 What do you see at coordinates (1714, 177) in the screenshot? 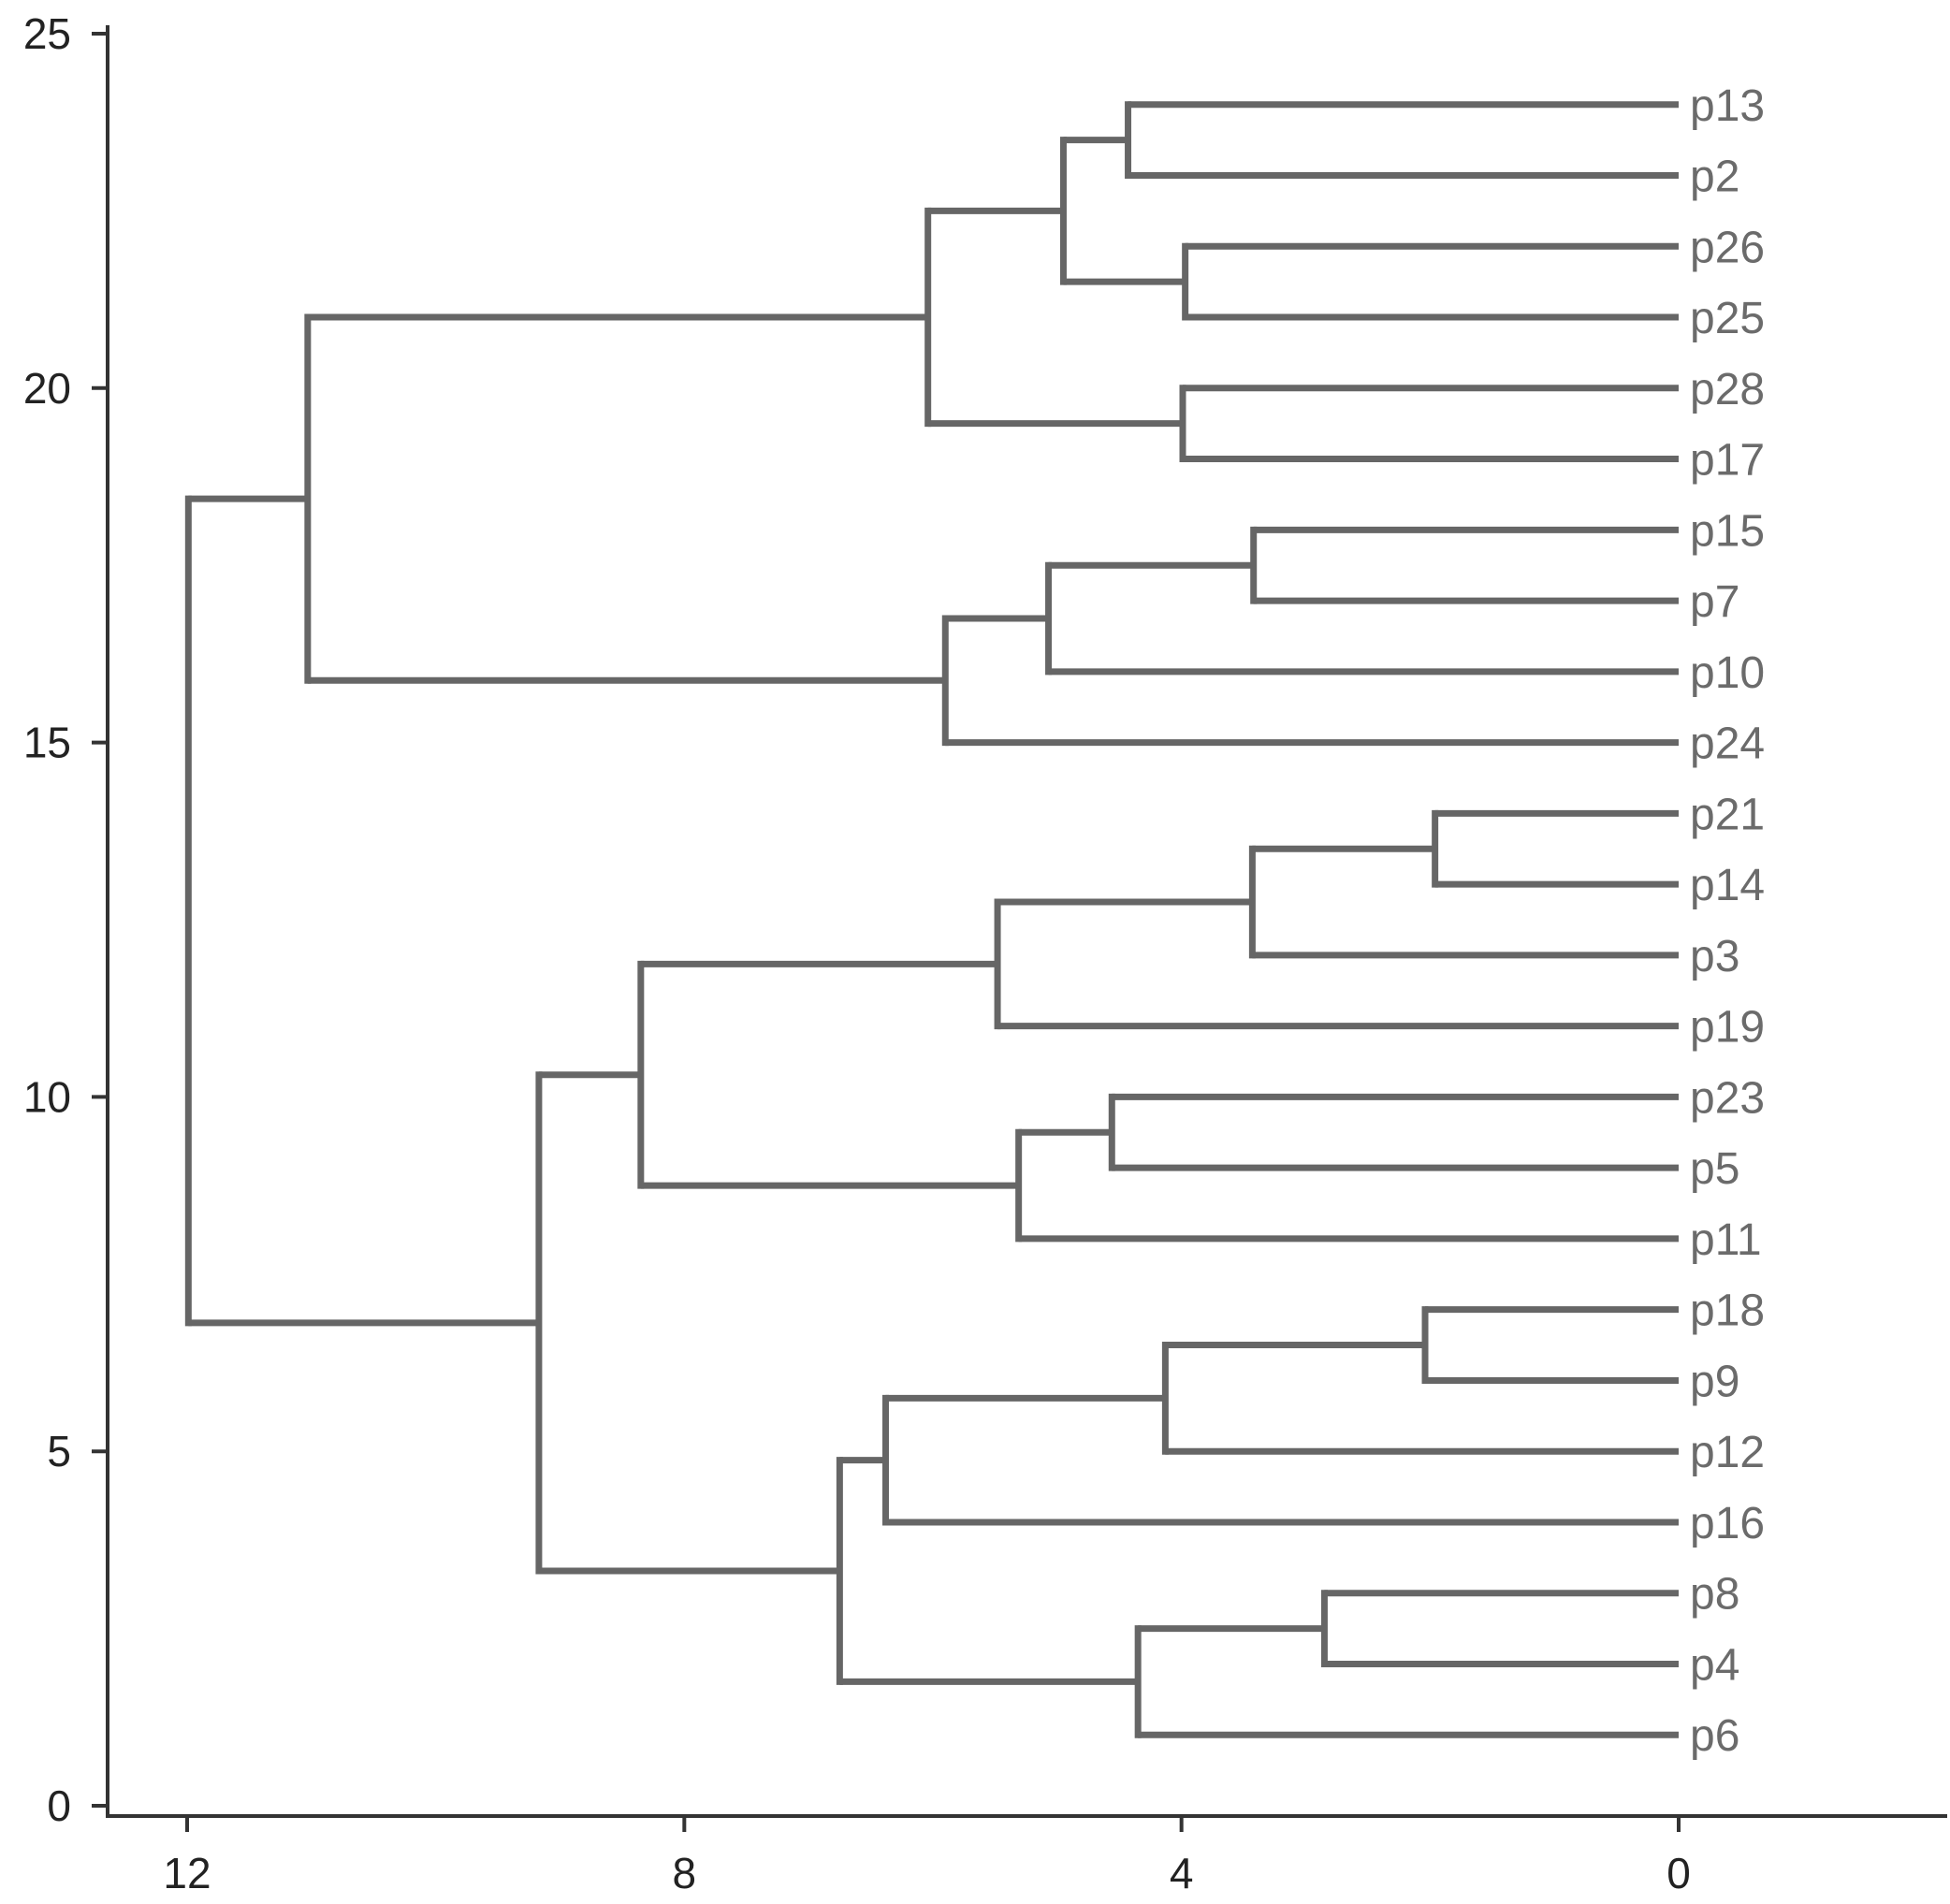
I see `leaf-label-p2: p2` at bounding box center [1714, 177].